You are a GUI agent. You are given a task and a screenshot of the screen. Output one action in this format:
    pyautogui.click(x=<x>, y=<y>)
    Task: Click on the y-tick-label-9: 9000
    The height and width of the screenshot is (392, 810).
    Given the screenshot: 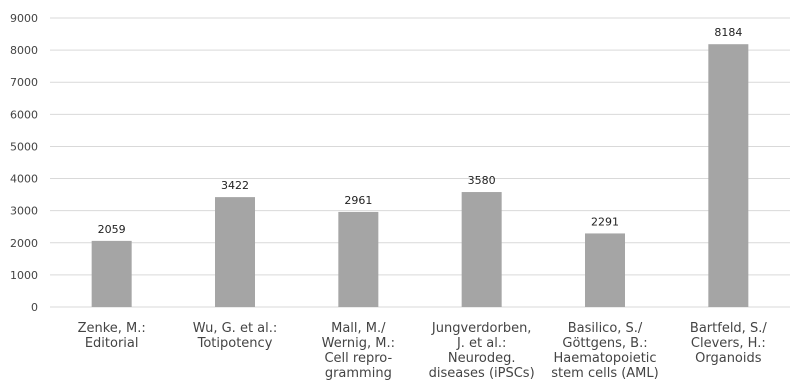 What is the action you would take?
    pyautogui.click(x=24, y=18)
    